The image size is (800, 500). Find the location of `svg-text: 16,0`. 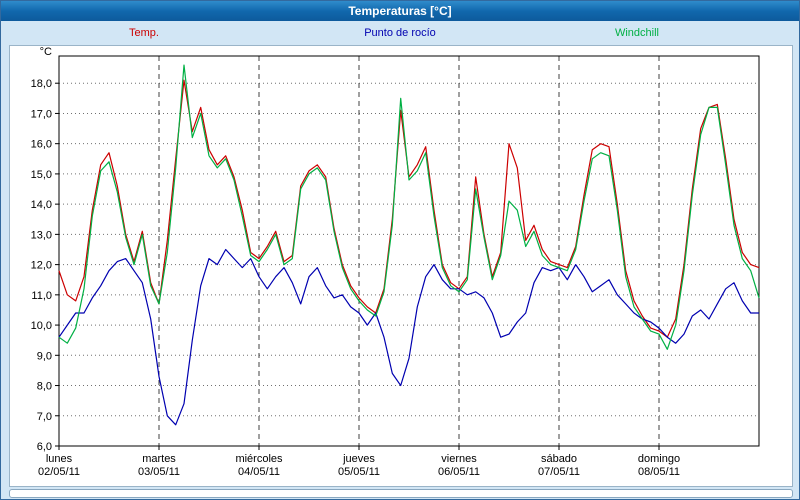

svg-text: 16,0 is located at coordinates (41, 145).